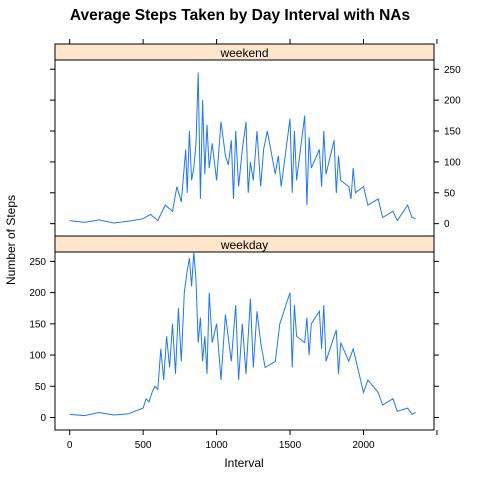 The image size is (480, 480). I want to click on strip-label: weekday, so click(244, 245).